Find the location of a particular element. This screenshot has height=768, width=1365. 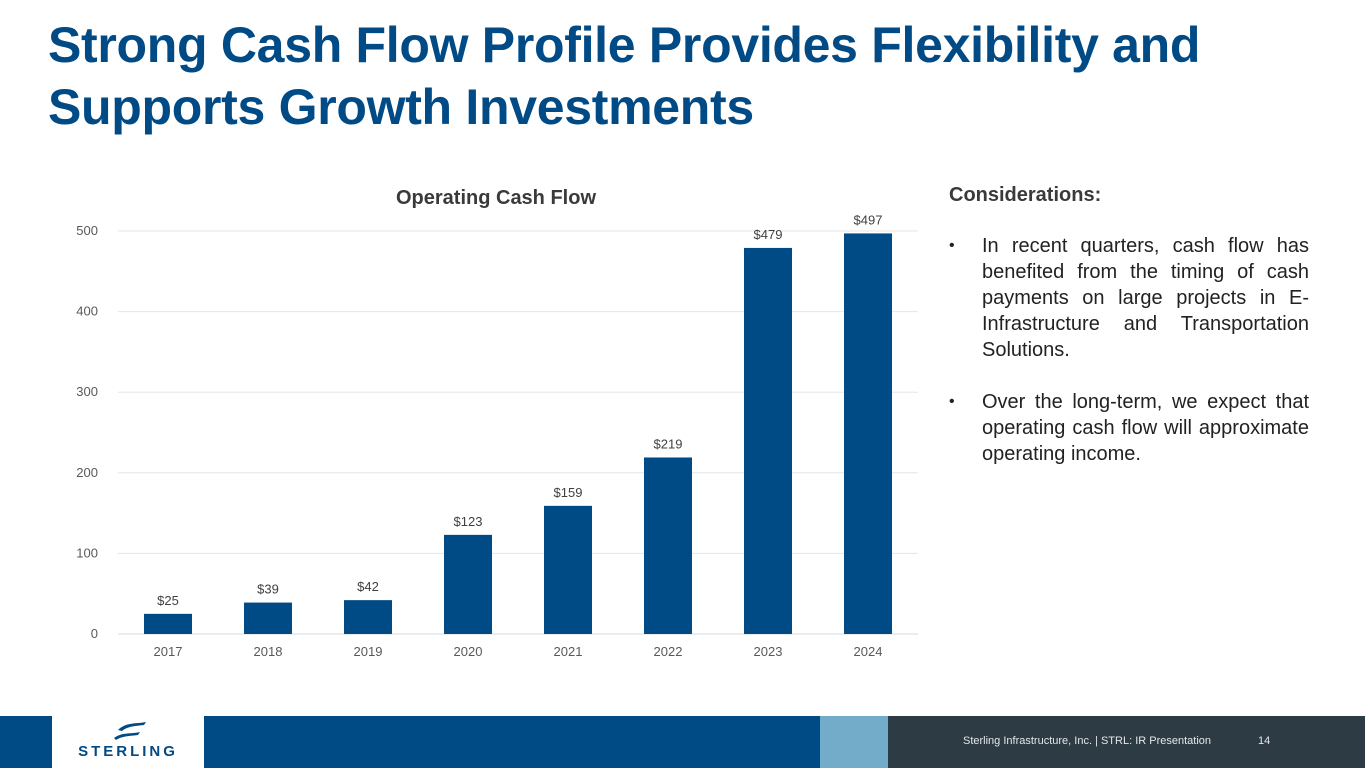

company-logo: STERLING is located at coordinates (128, 742).